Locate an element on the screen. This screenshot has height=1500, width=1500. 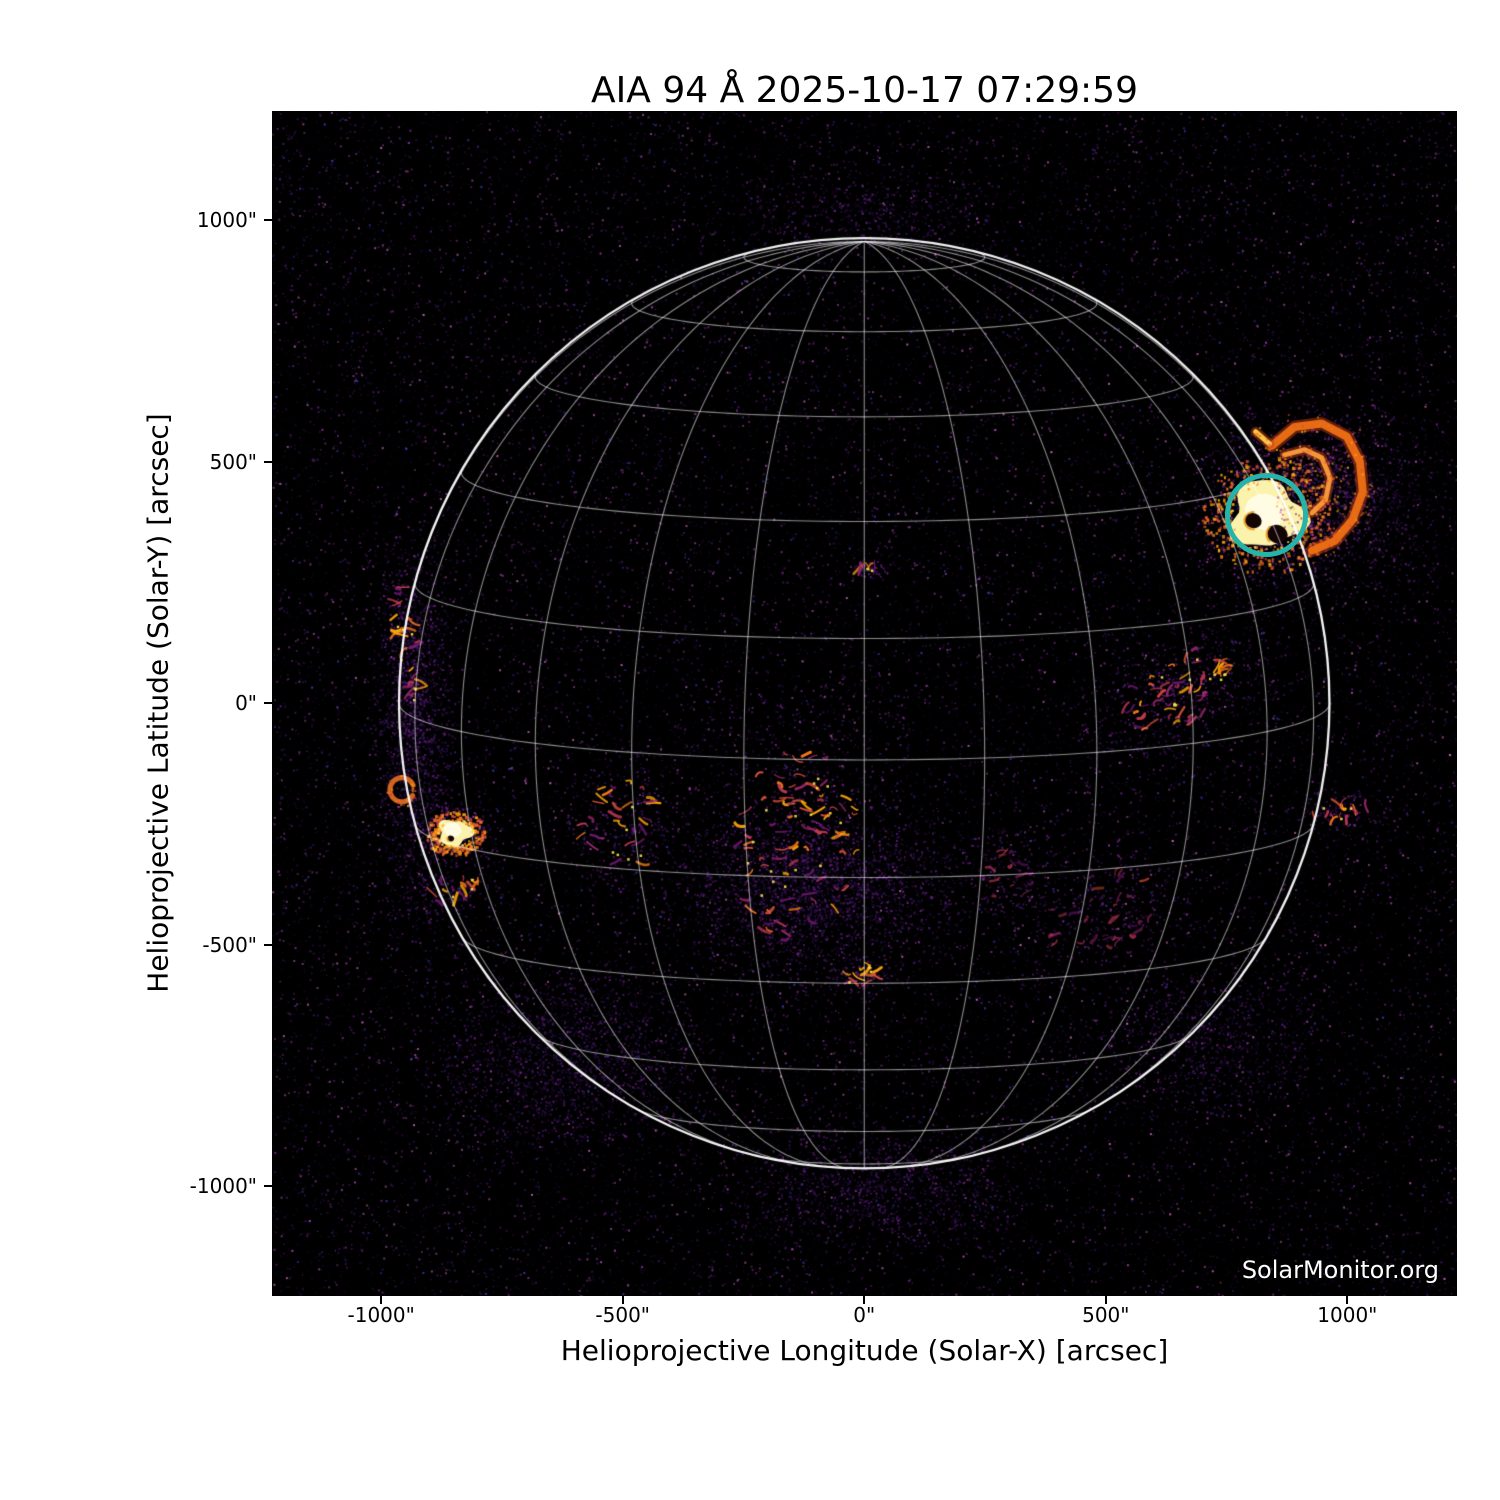
y-tick-label: 500" is located at coordinates (233, 461).